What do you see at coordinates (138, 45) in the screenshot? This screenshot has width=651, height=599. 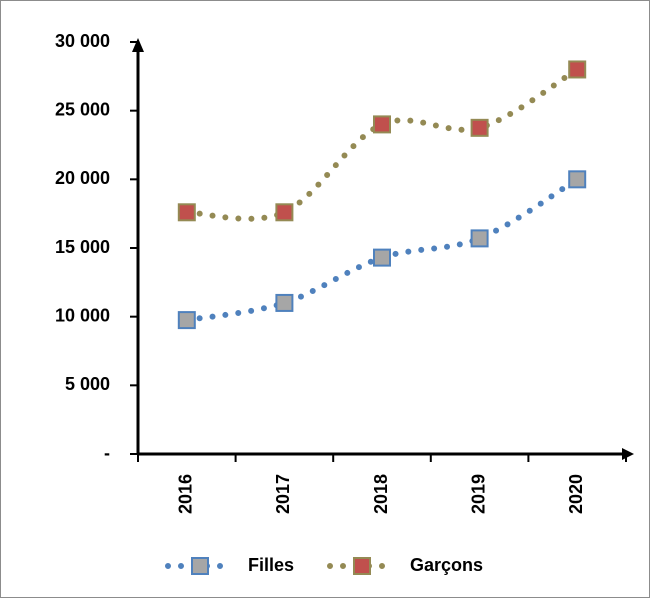 I see `y-axis-arrow` at bounding box center [138, 45].